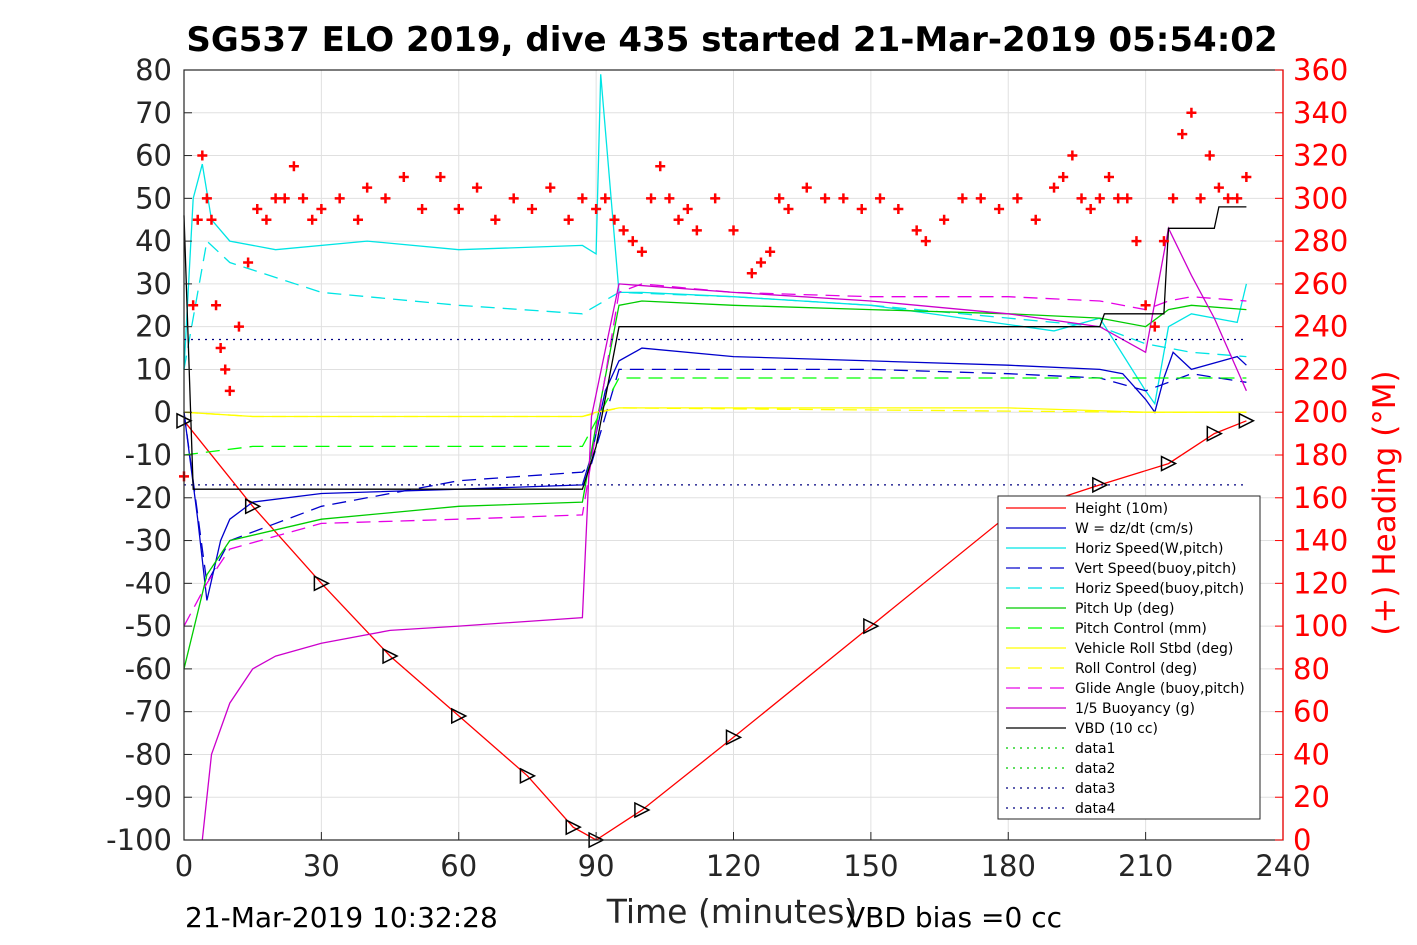 This screenshot has width=1417, height=945. I want to click on legend-label: data4, so click(1095, 809).